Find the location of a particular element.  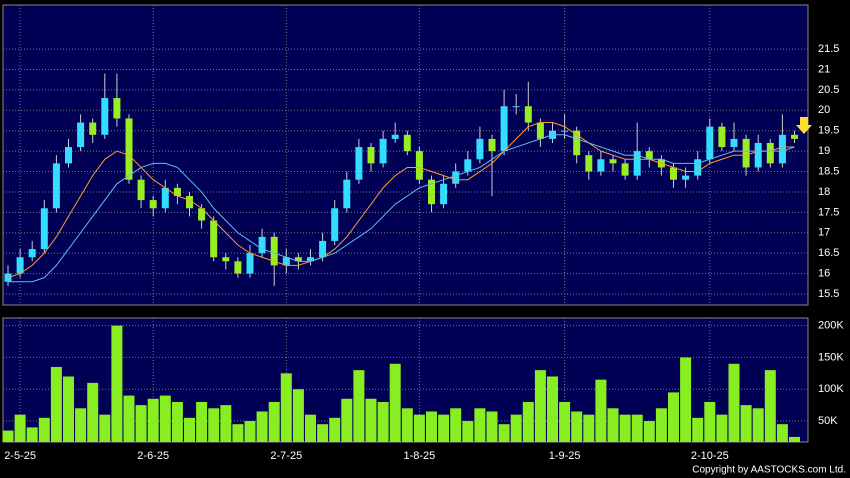

y-tick-label: 100K is located at coordinates (831, 389).